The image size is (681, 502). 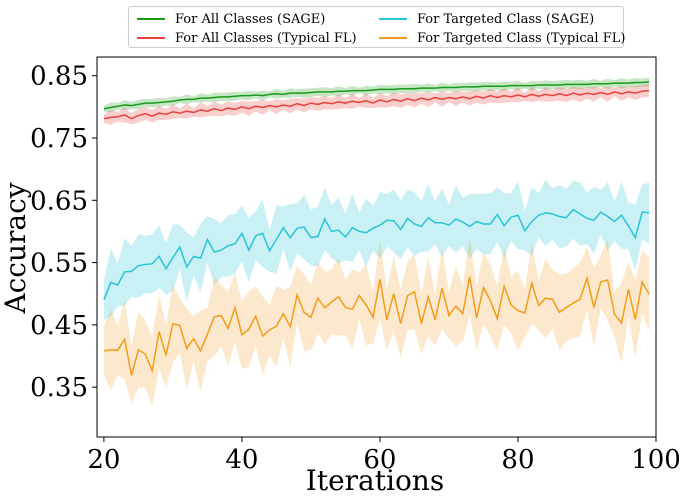 What do you see at coordinates (151, 38) in the screenshot?
I see `legend-swatch-all-fl` at bounding box center [151, 38].